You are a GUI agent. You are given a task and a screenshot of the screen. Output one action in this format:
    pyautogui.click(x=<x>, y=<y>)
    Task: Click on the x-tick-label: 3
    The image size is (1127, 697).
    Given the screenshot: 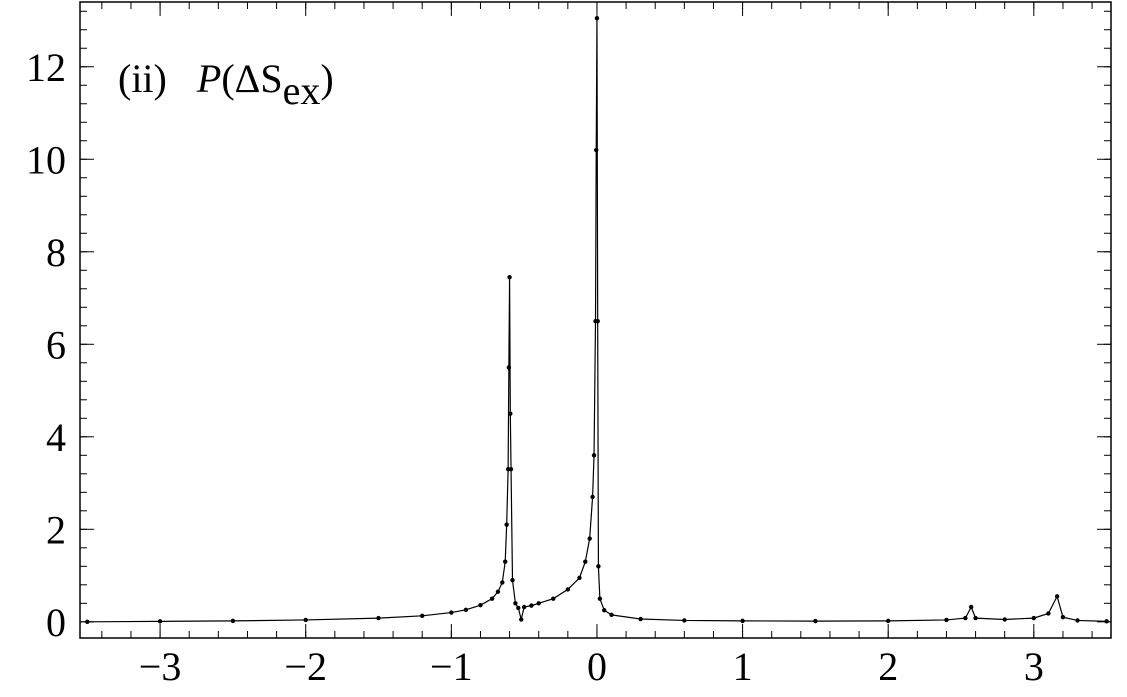 What is the action you would take?
    pyautogui.click(x=1034, y=666)
    